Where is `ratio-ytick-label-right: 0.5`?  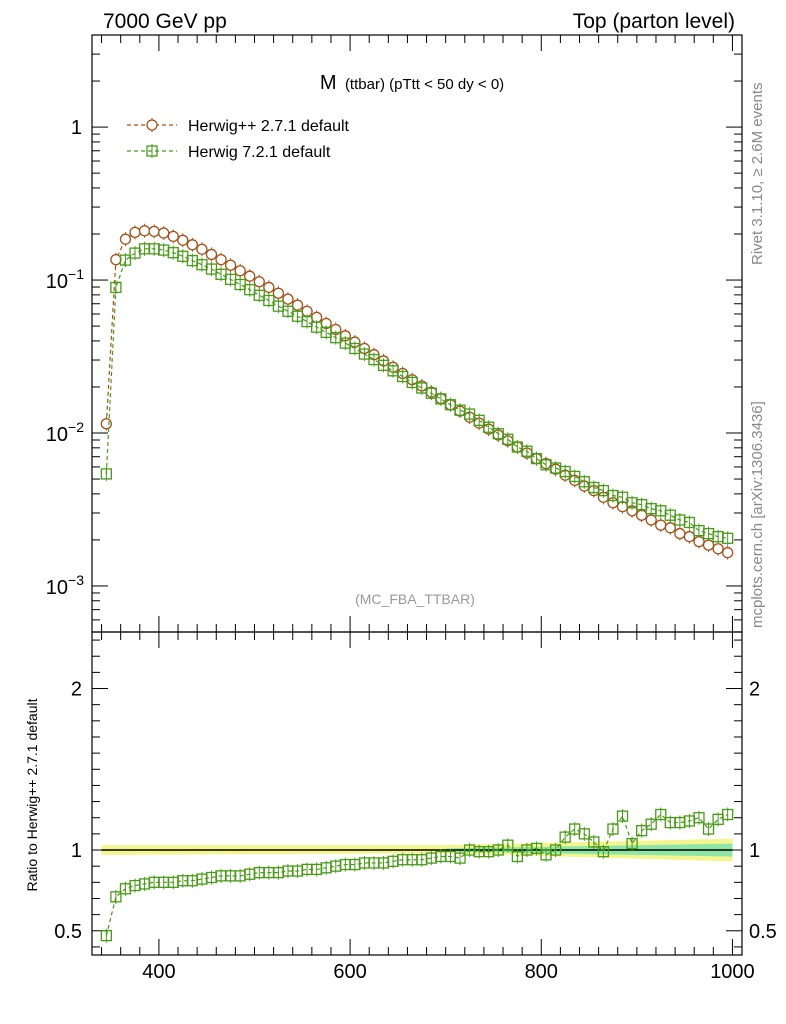 ratio-ytick-label-right: 0.5 is located at coordinates (763, 932).